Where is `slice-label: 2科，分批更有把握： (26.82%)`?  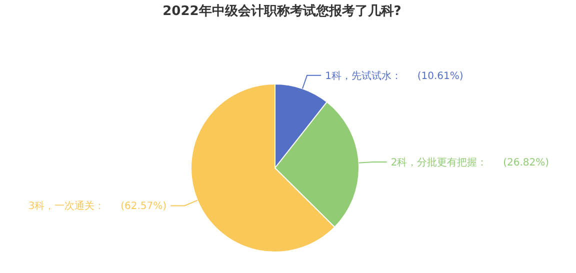 slice-label: 2科，分批更有把握： (26.82%) is located at coordinates (470, 162).